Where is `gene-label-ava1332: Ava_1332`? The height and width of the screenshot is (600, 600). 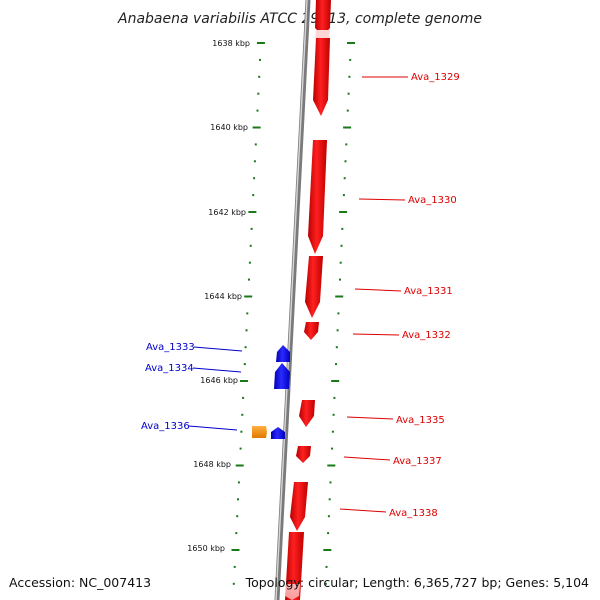
gene-label-ava1332: Ava_1332 is located at coordinates (426, 335).